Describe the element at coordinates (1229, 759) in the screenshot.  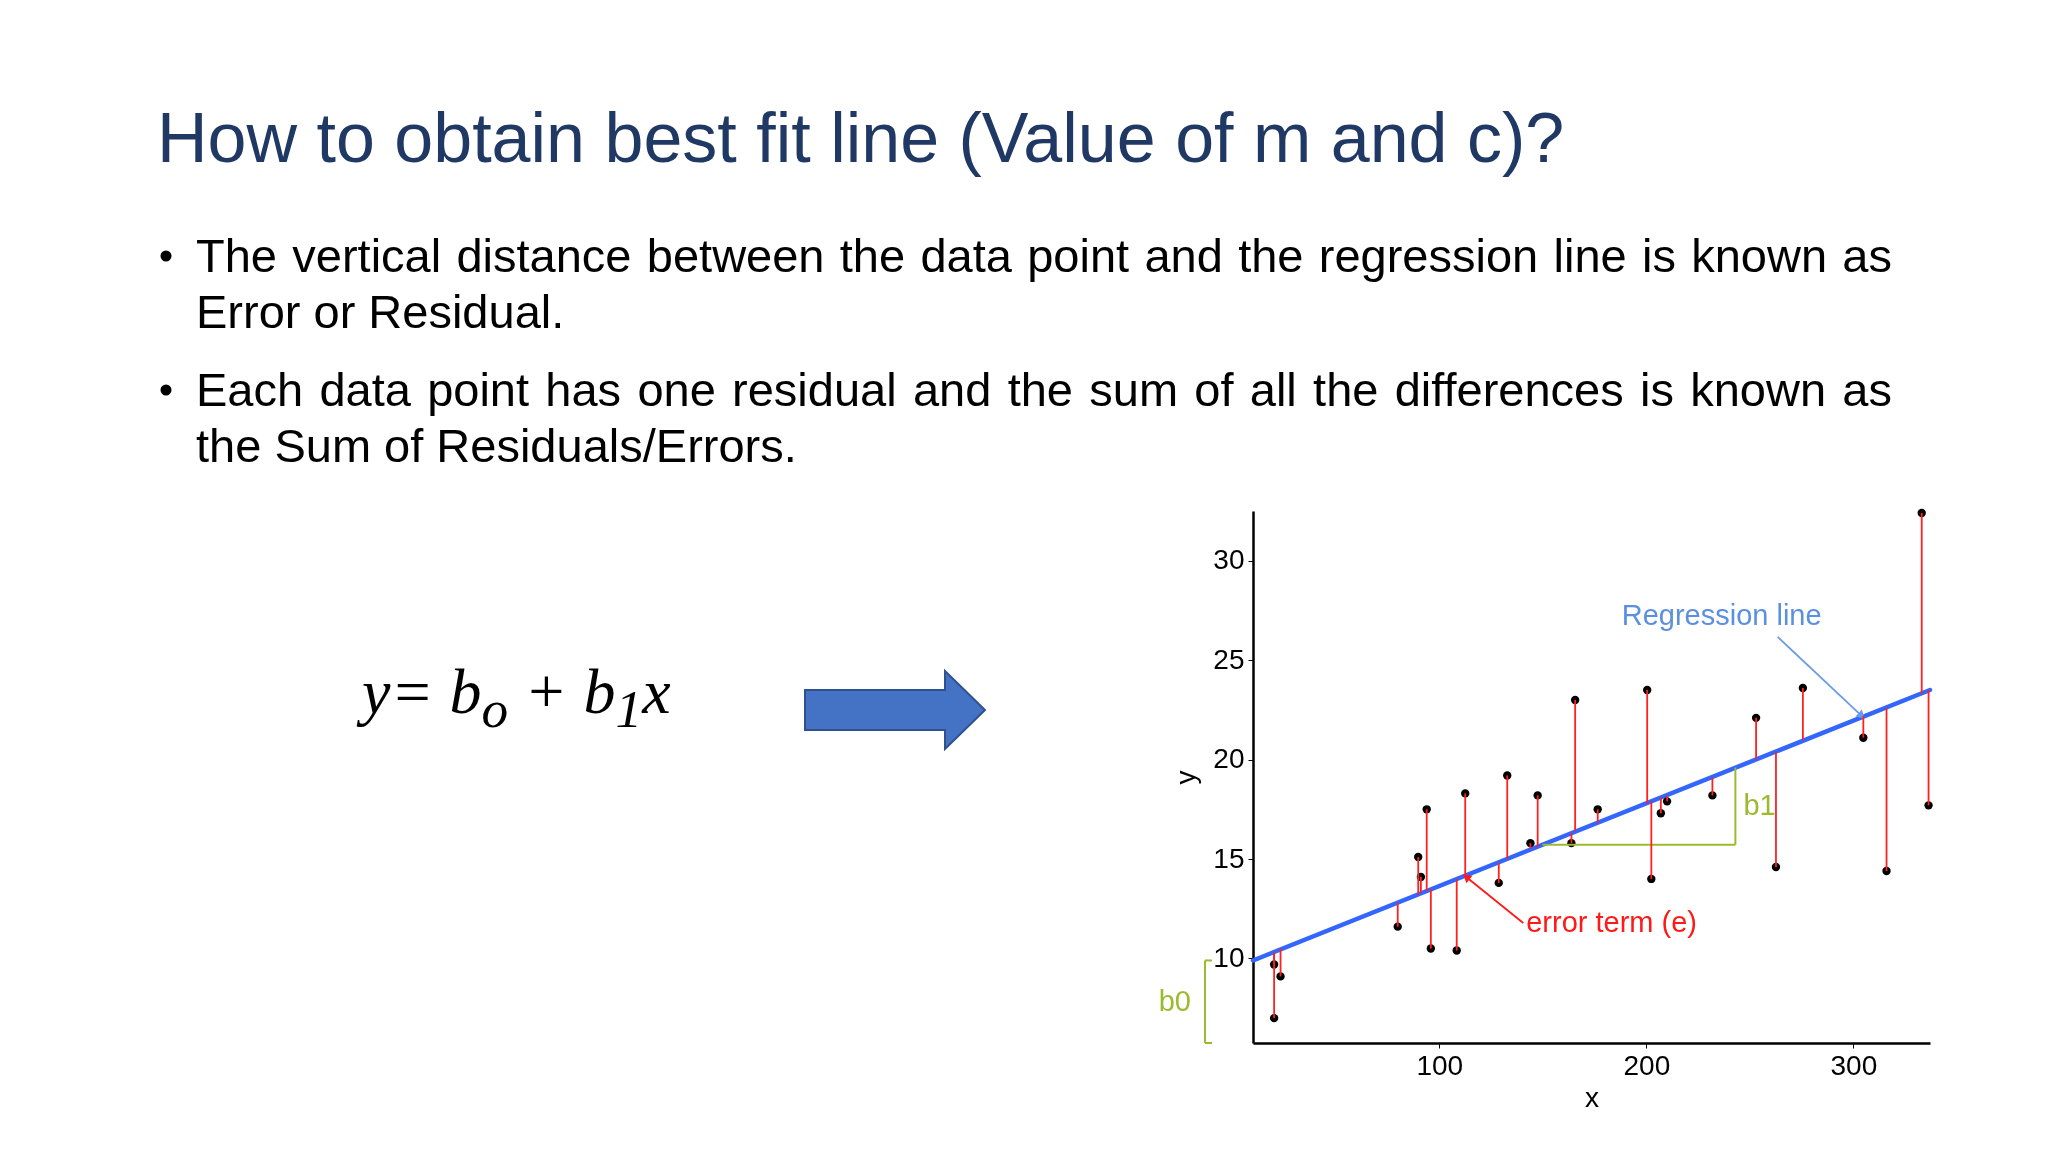
I see `y-tick-label: 20` at that location.